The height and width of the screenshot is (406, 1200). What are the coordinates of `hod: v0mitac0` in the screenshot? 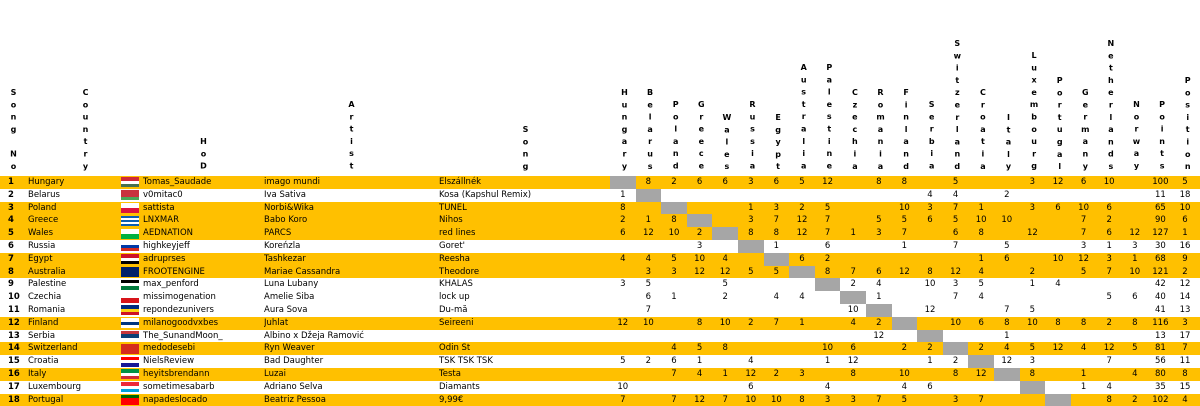 It's located at (163, 194).